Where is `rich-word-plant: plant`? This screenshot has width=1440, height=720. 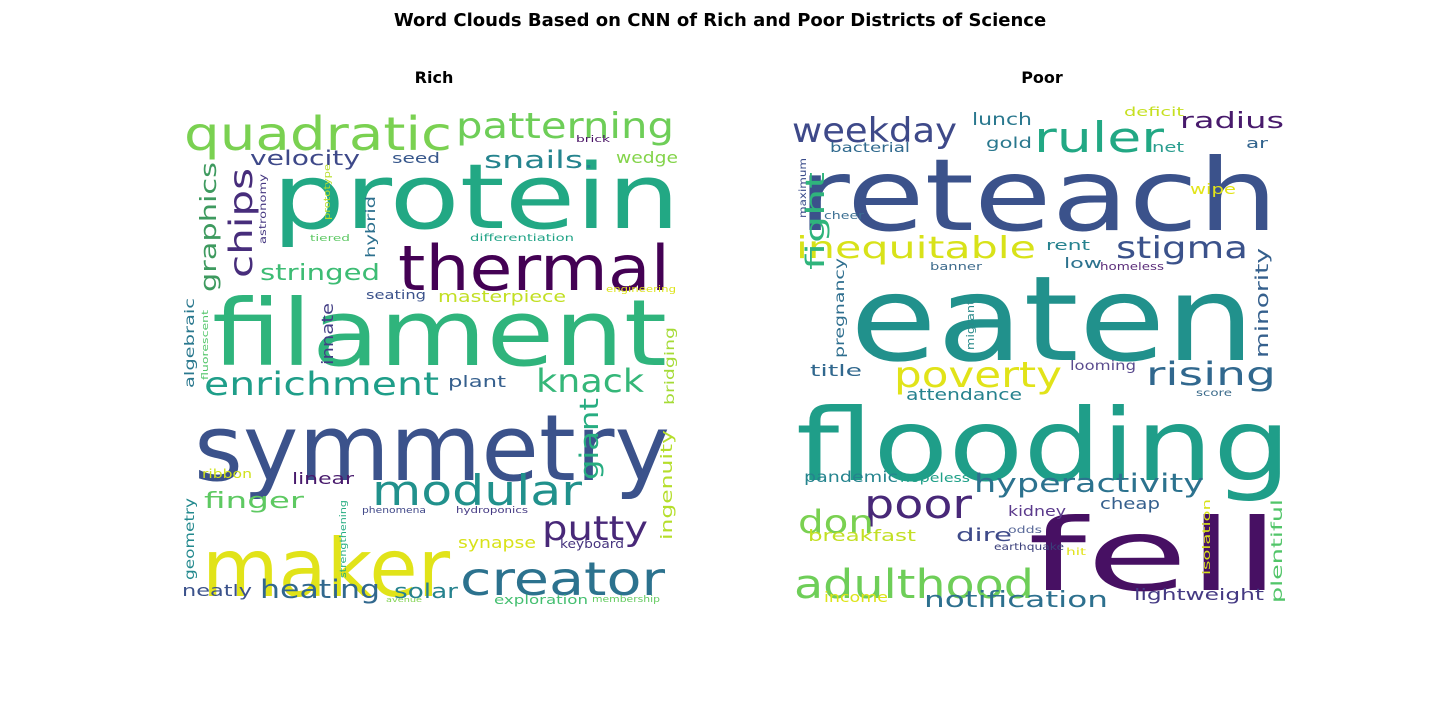 rich-word-plant: plant is located at coordinates (477, 381).